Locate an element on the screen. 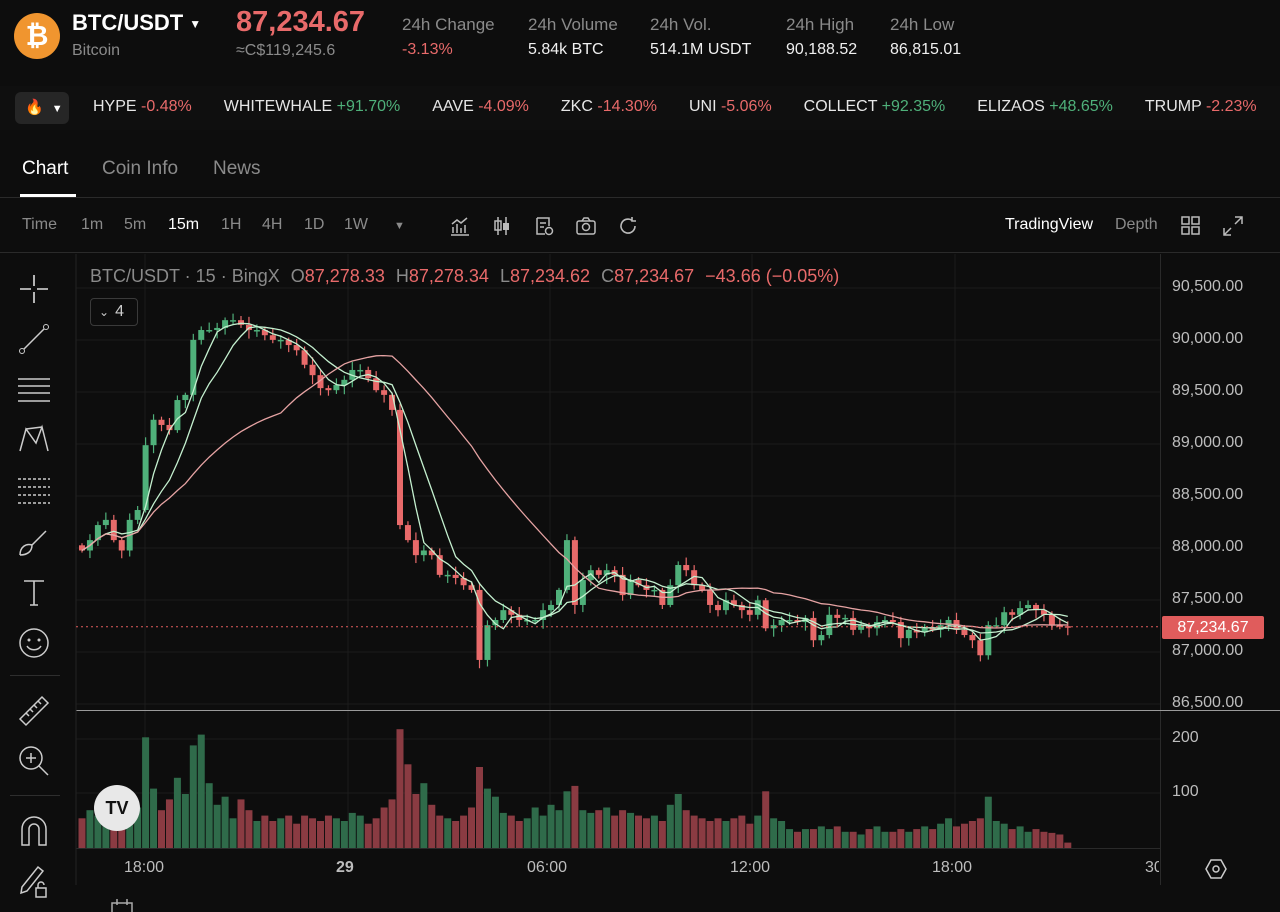  emoji-icon is located at coordinates (34, 643).